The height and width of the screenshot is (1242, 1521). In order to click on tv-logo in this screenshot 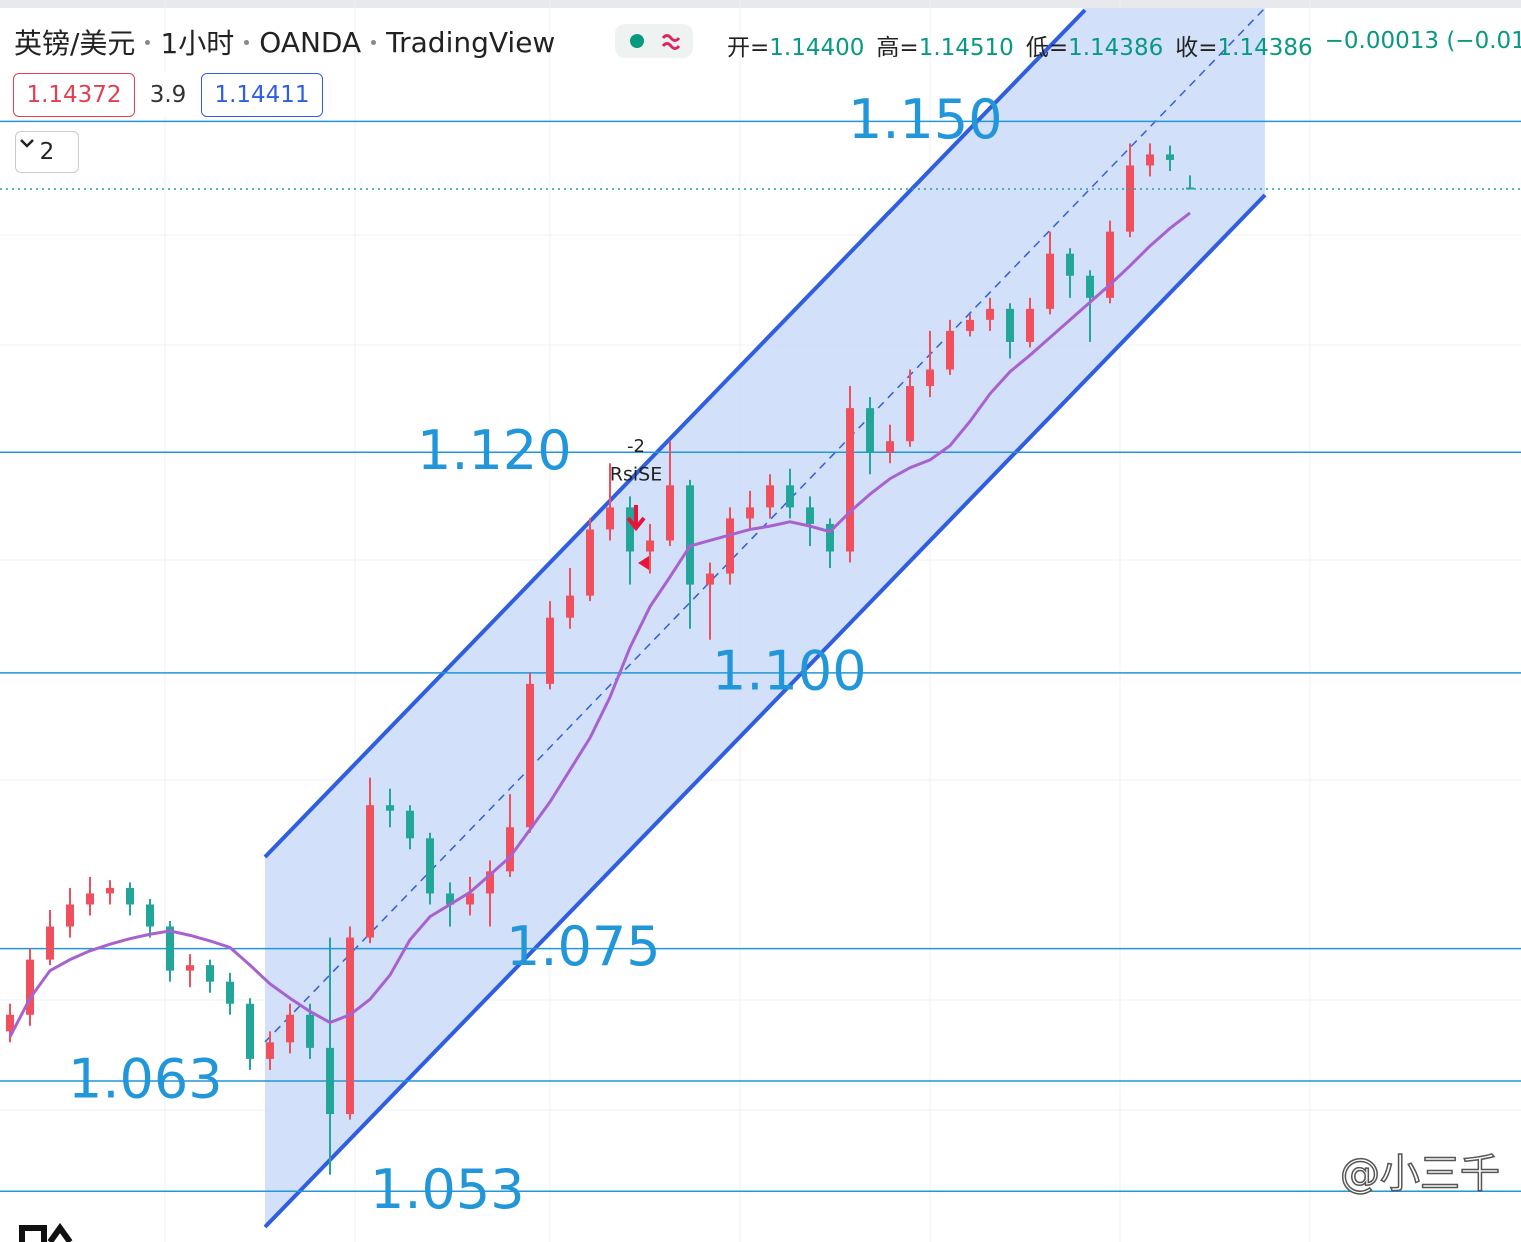, I will do `click(46, 1232)`.